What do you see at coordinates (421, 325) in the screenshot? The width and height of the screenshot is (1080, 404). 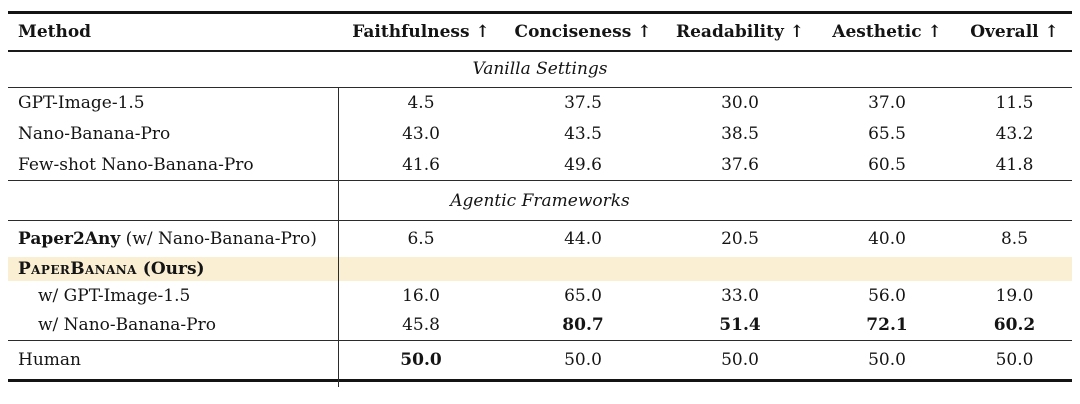 I see `value-cell: 45.8` at bounding box center [421, 325].